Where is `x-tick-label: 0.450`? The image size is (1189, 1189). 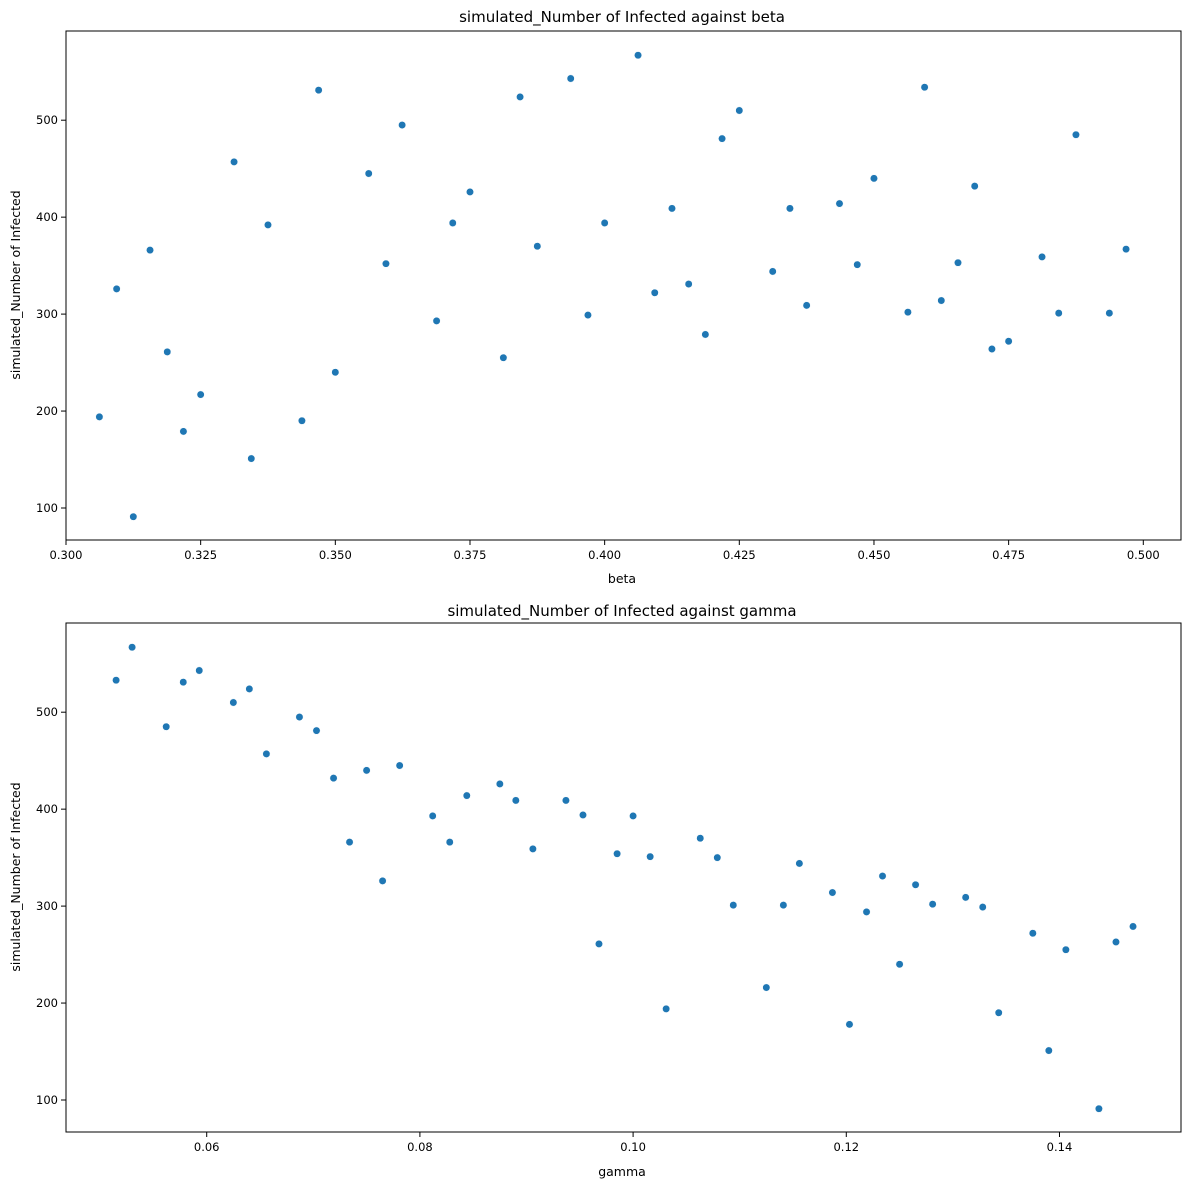 x-tick-label: 0.450 is located at coordinates (874, 555).